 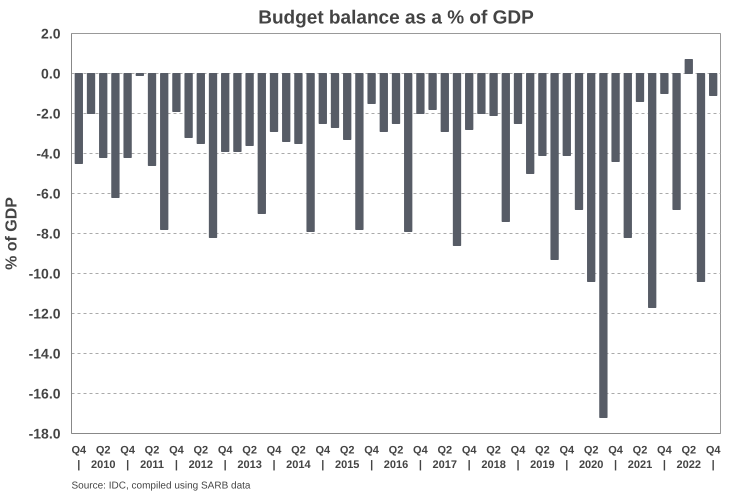 What do you see at coordinates (445, 457) in the screenshot?
I see `x-tick-label: Q2 2017` at bounding box center [445, 457].